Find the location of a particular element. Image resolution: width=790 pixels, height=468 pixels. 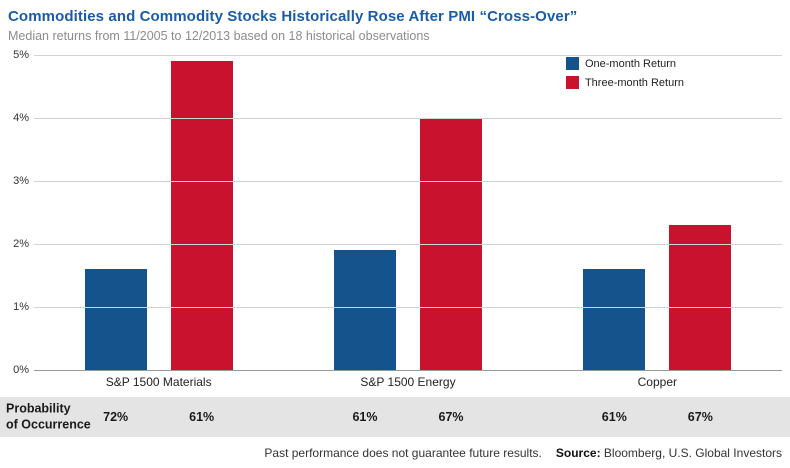

probability-label-line: of Occurrence is located at coordinates (48, 424).